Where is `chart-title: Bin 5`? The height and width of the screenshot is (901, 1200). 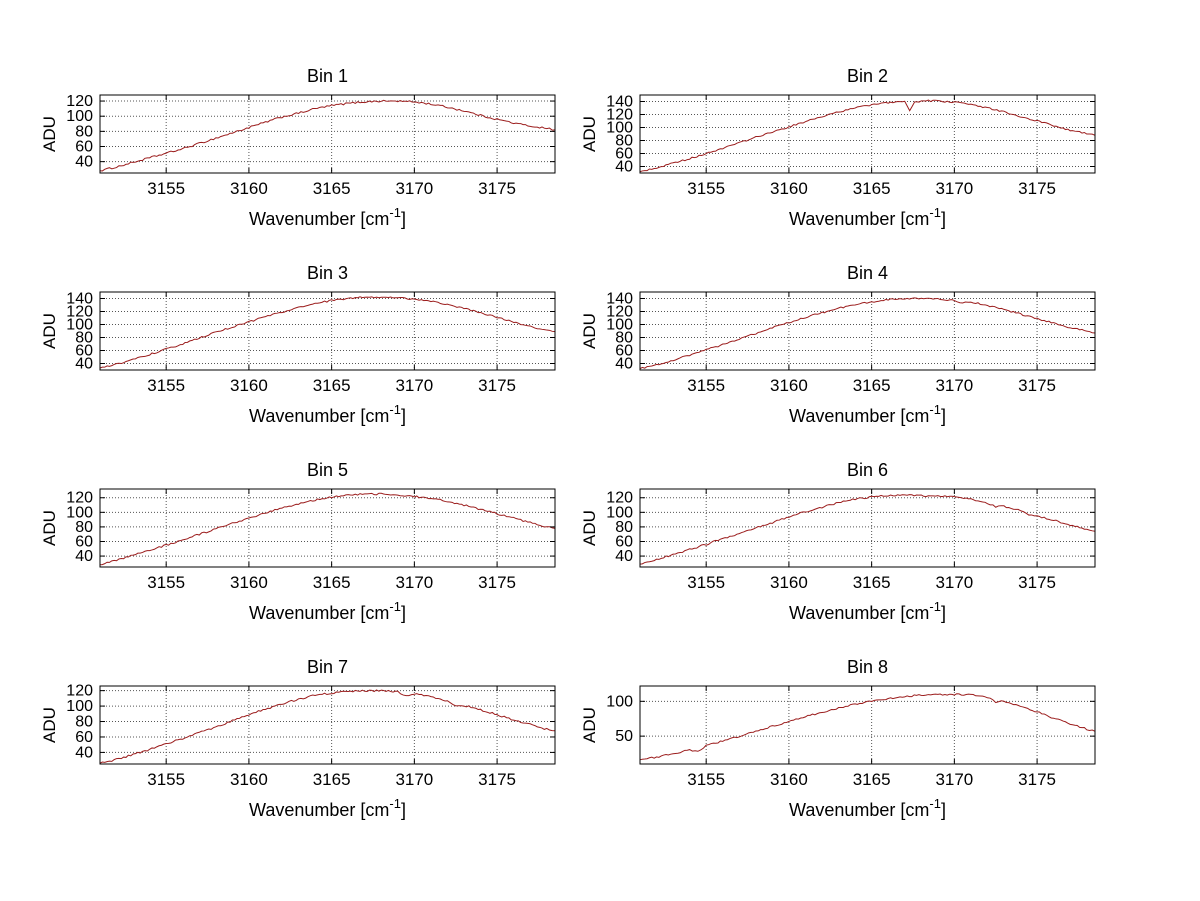
chart-title: Bin 5 is located at coordinates (327, 470).